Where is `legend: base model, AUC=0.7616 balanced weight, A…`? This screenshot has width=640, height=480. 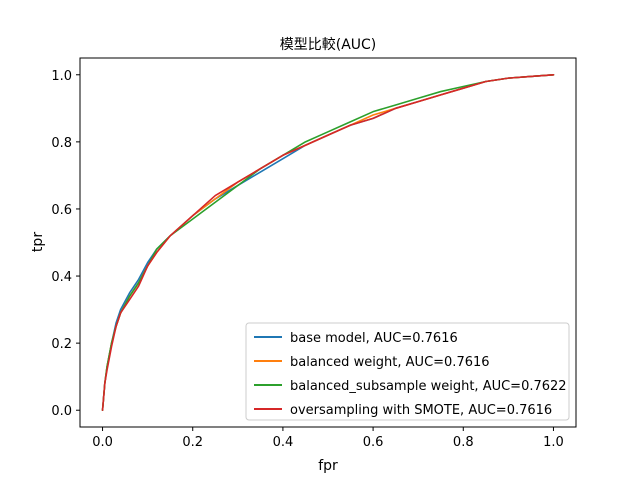
legend: base model, AUC=0.7616 balanced weight, A… is located at coordinates (407, 371).